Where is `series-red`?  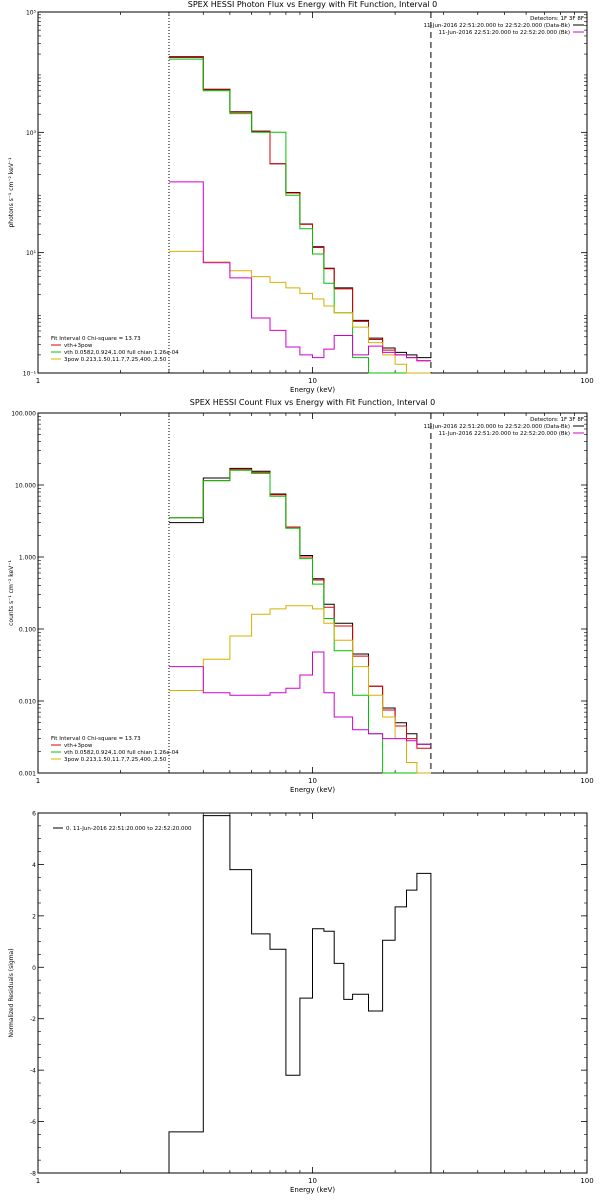
series-red is located at coordinates (300, 608).